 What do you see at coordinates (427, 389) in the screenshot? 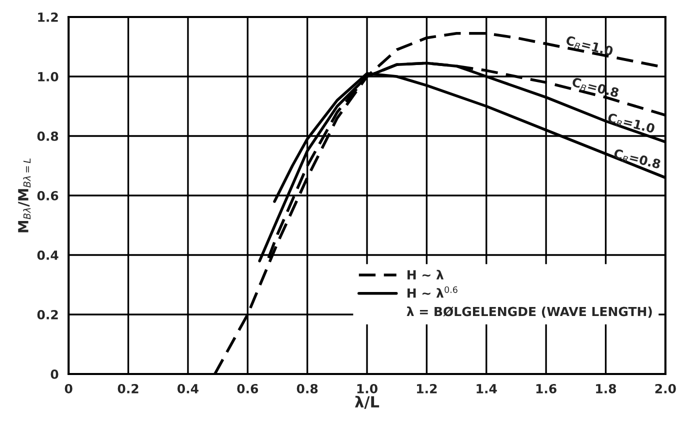
I see `x-tick-label: 1.2` at bounding box center [427, 389].